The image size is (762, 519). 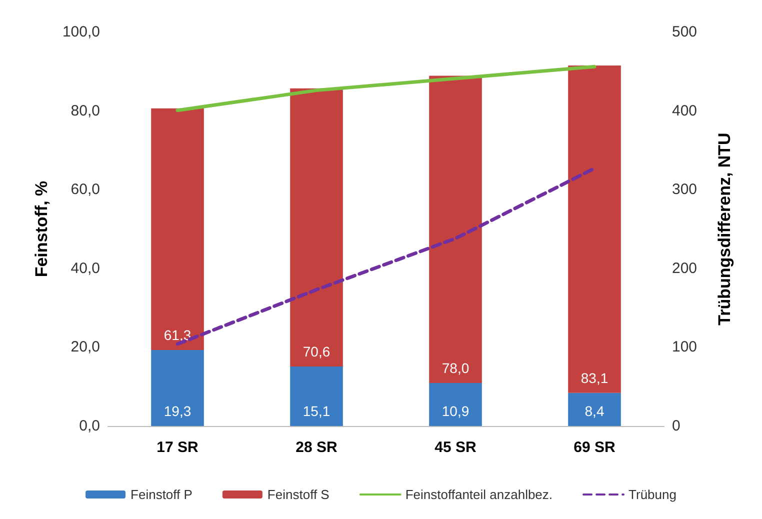 I want to click on x-tick-label: 28 SR, so click(x=317, y=447).